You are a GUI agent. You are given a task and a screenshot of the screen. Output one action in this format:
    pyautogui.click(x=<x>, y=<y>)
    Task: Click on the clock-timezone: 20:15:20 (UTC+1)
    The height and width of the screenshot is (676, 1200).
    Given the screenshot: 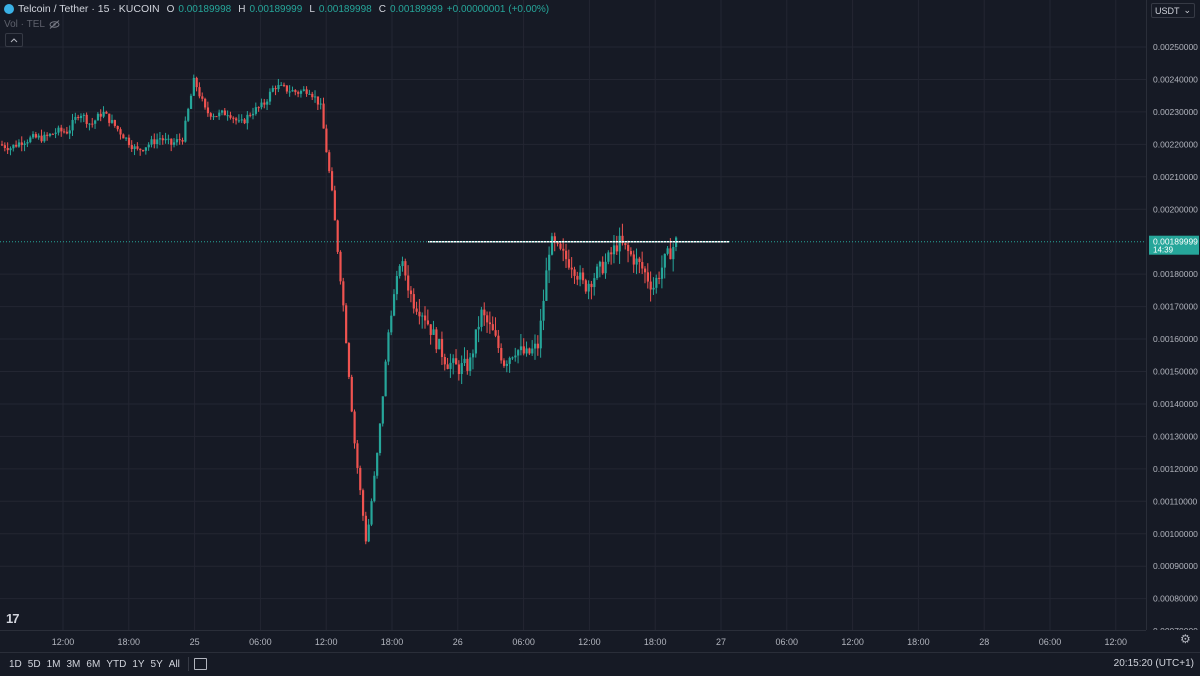 What is the action you would take?
    pyautogui.click(x=1153, y=663)
    